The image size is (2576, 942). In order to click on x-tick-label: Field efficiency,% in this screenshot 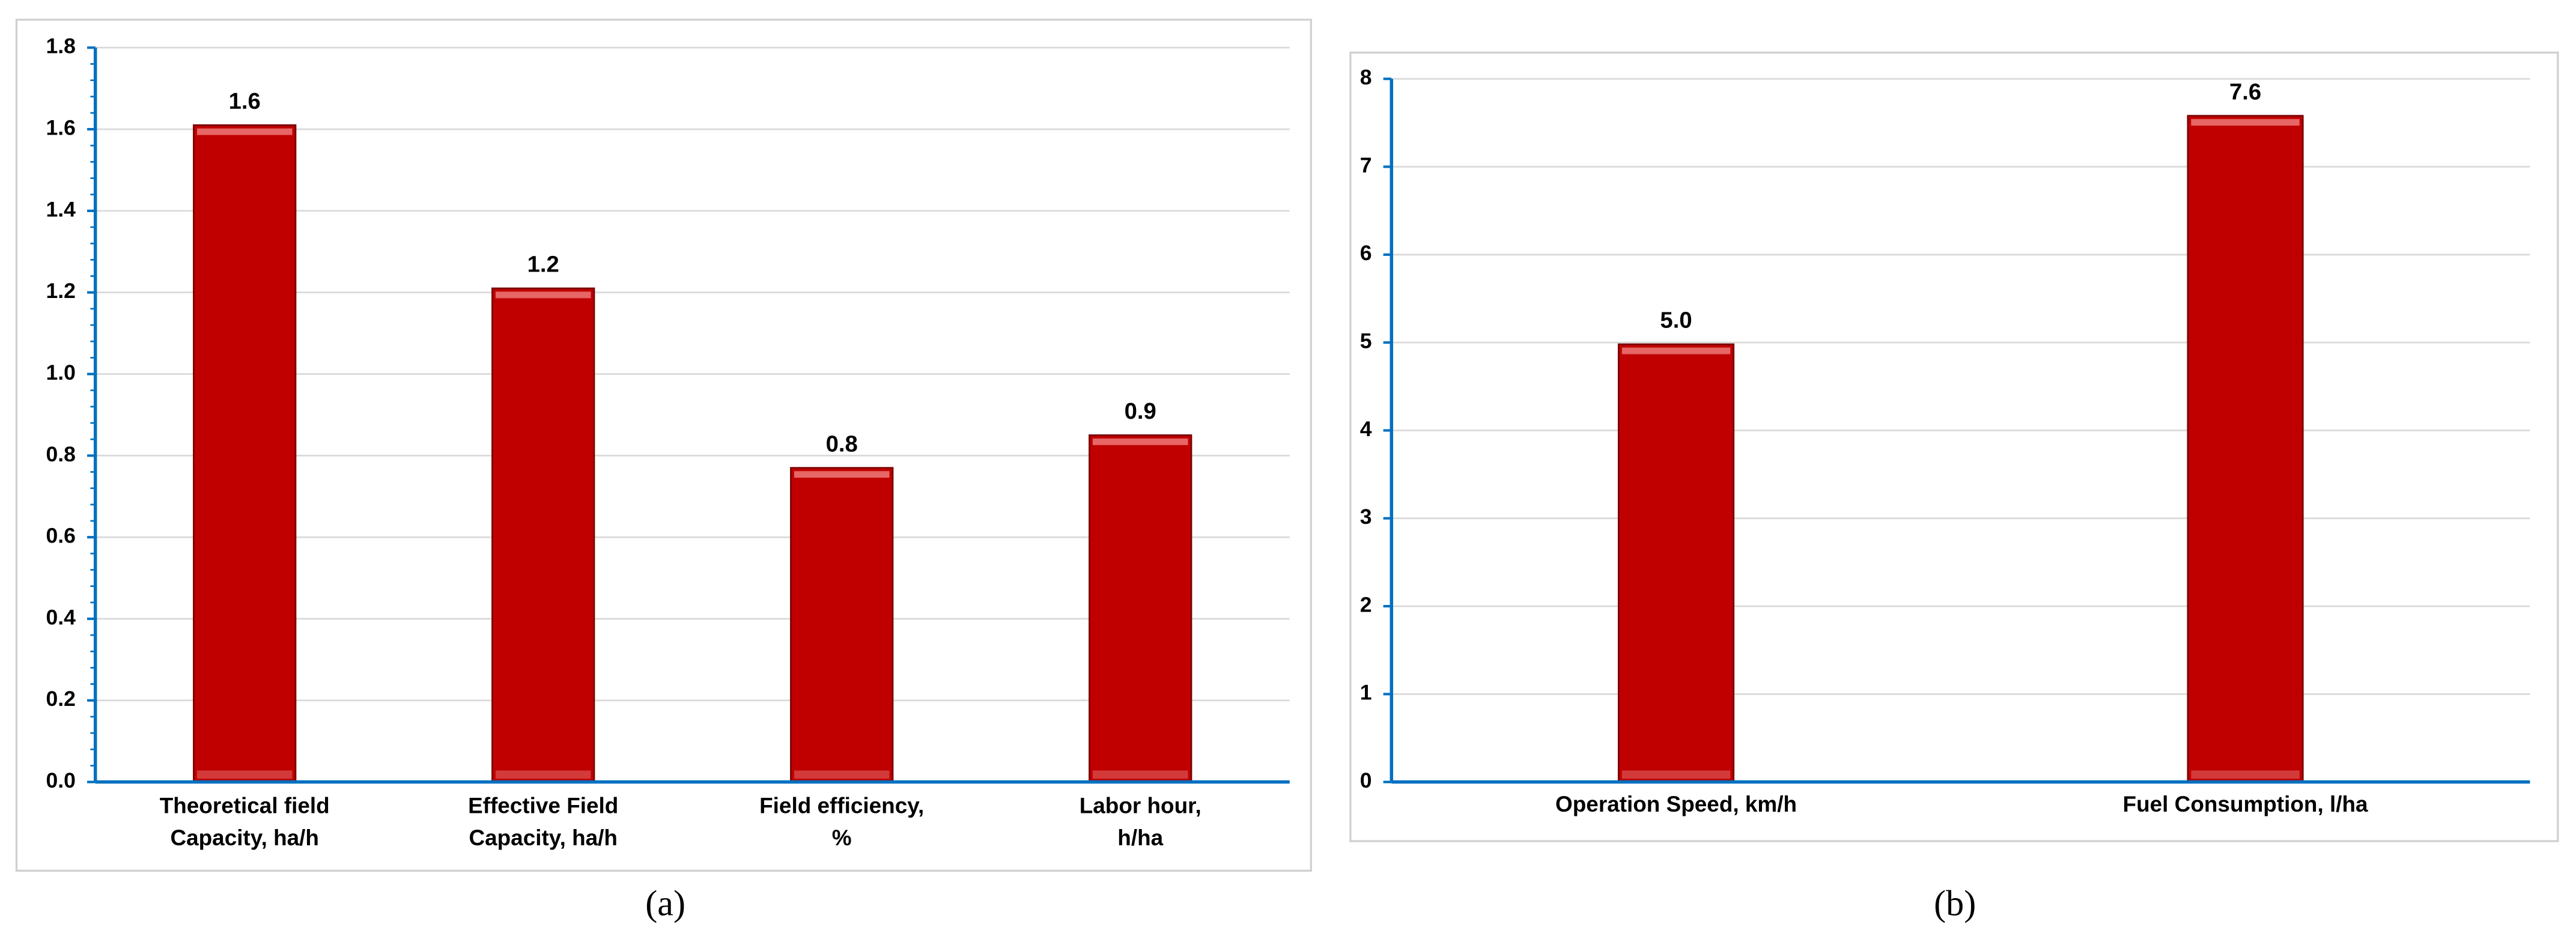, I will do `click(841, 822)`.